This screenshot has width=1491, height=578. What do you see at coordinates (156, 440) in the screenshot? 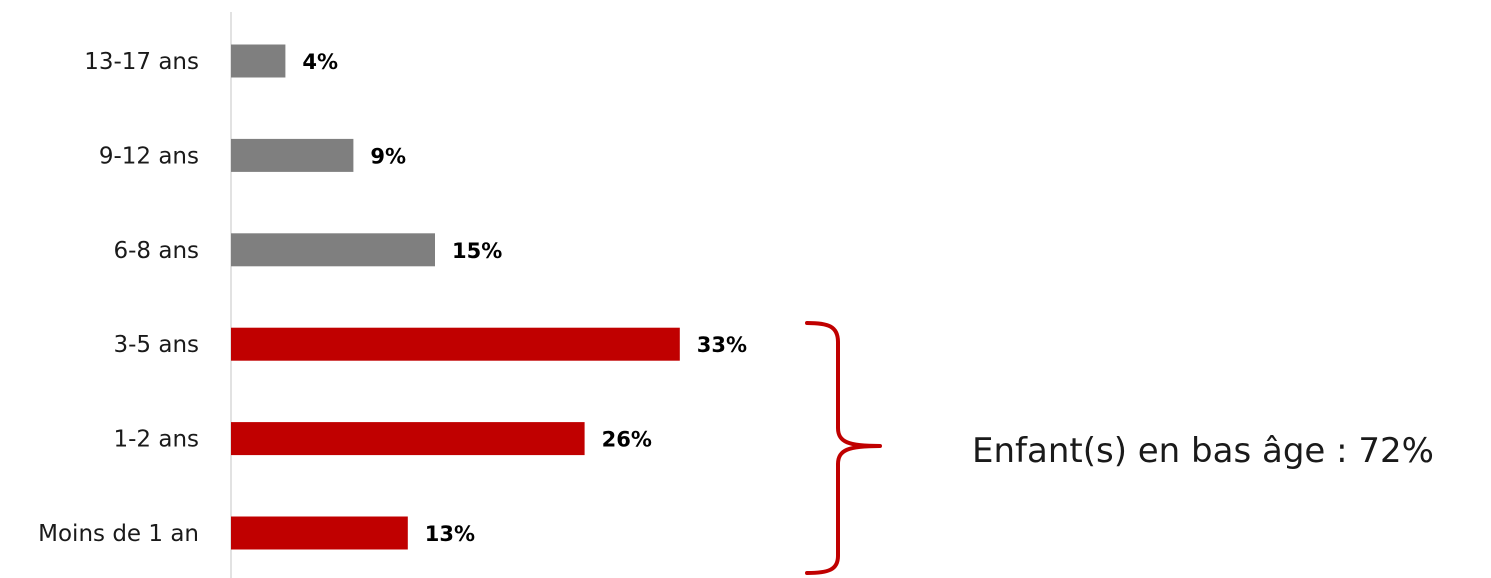
I see `category-label-4: 1-2 ans` at bounding box center [156, 440].